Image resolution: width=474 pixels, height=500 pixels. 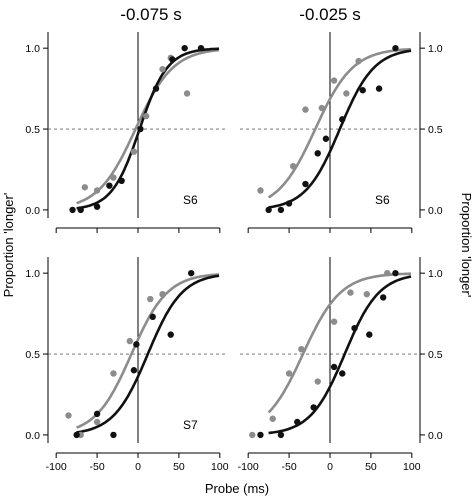 I want to click on x-axis-label: Probe (ms), so click(x=237, y=488).